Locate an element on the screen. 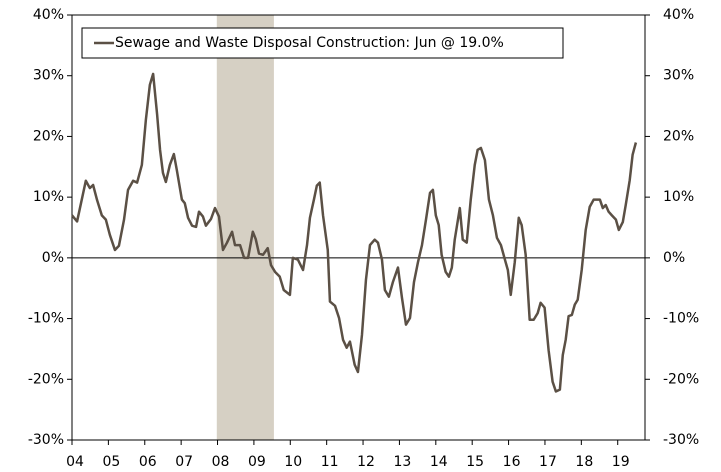 This screenshot has width=721, height=472. y2-tick-label: -30% is located at coordinates (681, 440).